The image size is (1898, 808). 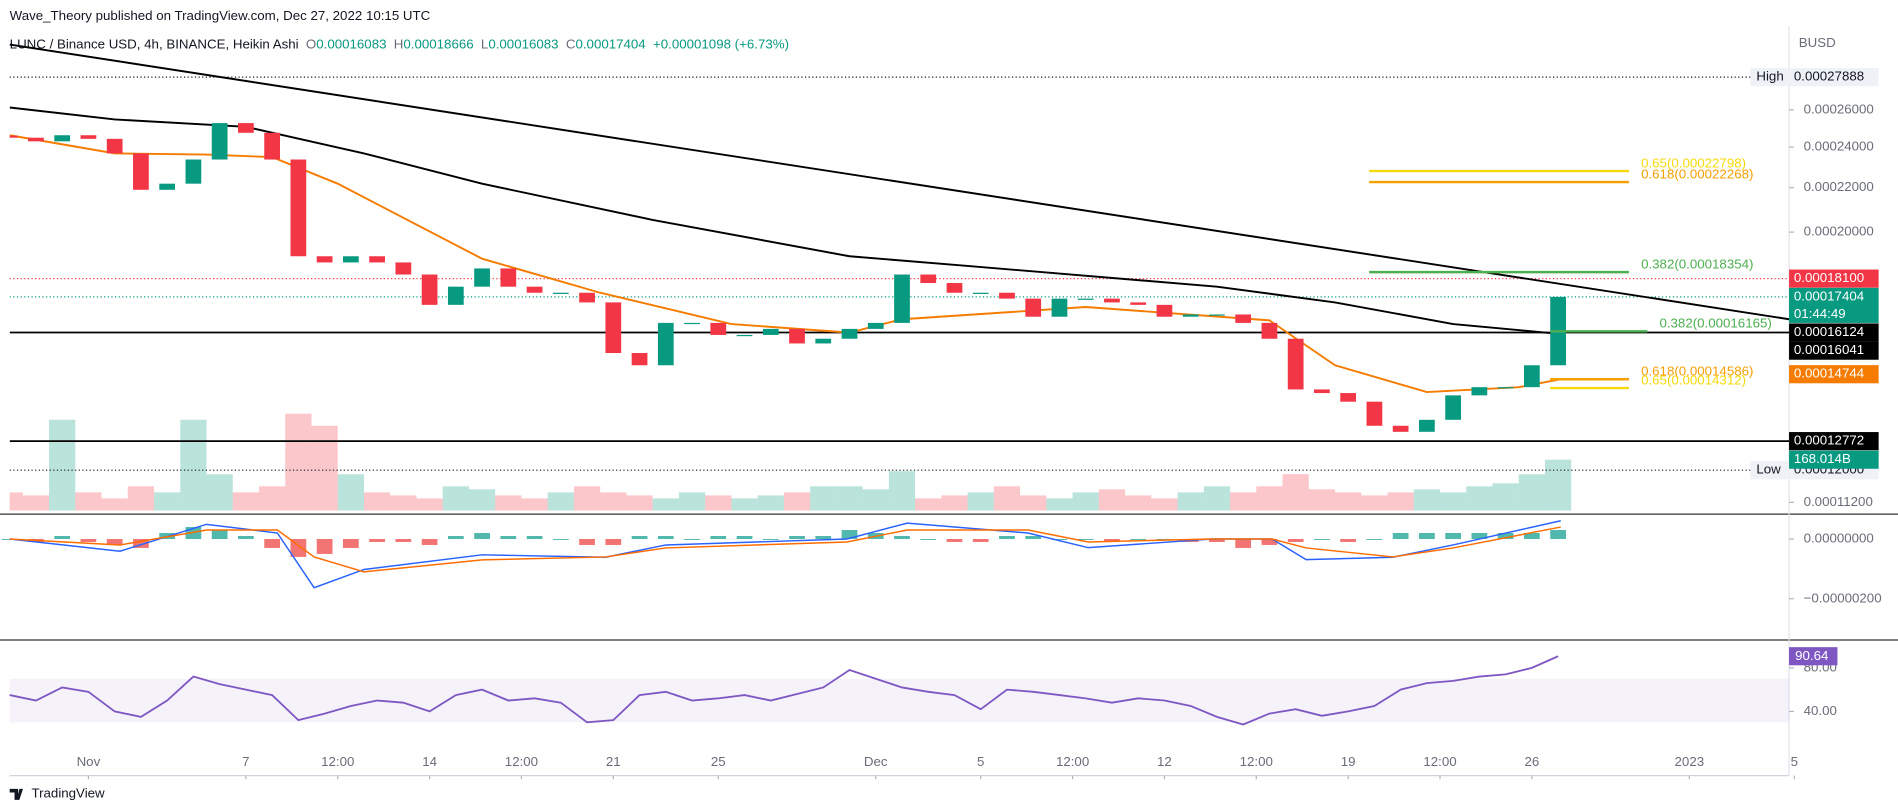 I want to click on x-tick-label: 12, so click(x=1164, y=761).